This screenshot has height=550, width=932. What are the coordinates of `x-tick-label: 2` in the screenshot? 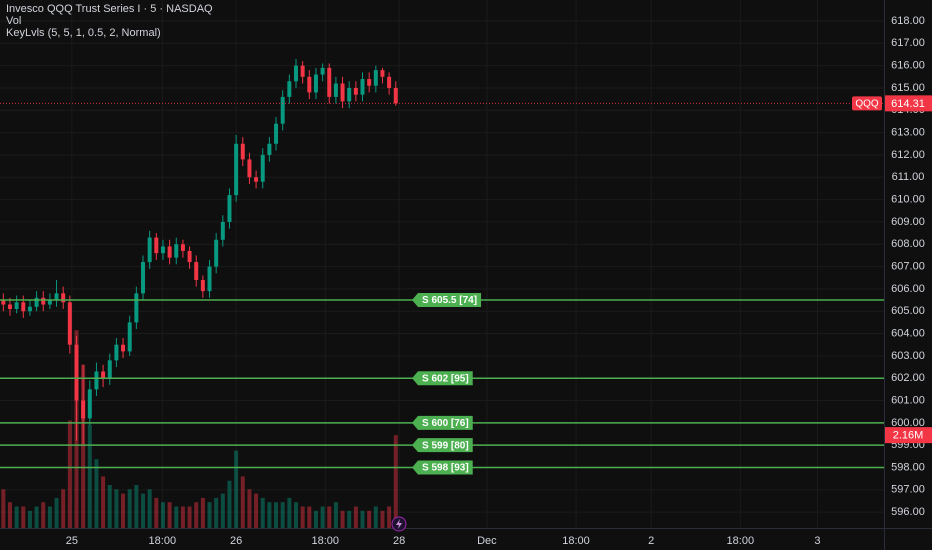 It's located at (651, 541).